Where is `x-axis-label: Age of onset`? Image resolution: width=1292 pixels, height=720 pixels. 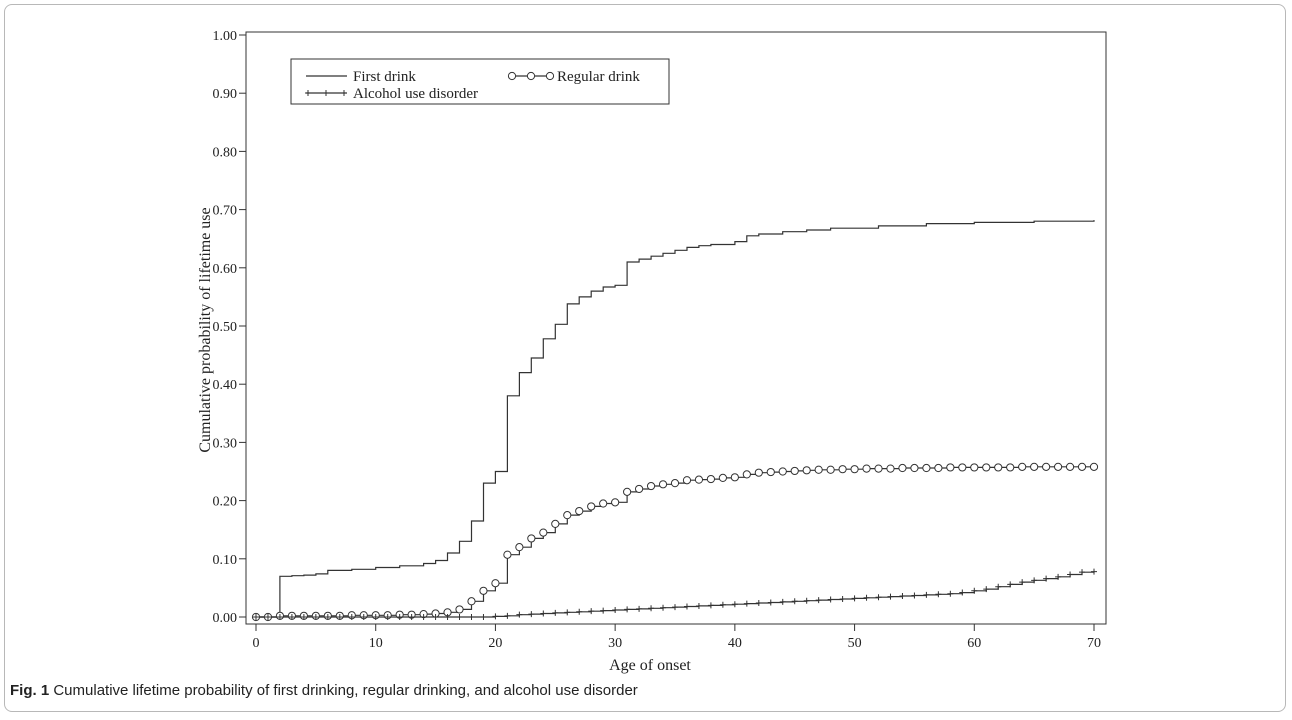
x-axis-label: Age of onset is located at coordinates (650, 665).